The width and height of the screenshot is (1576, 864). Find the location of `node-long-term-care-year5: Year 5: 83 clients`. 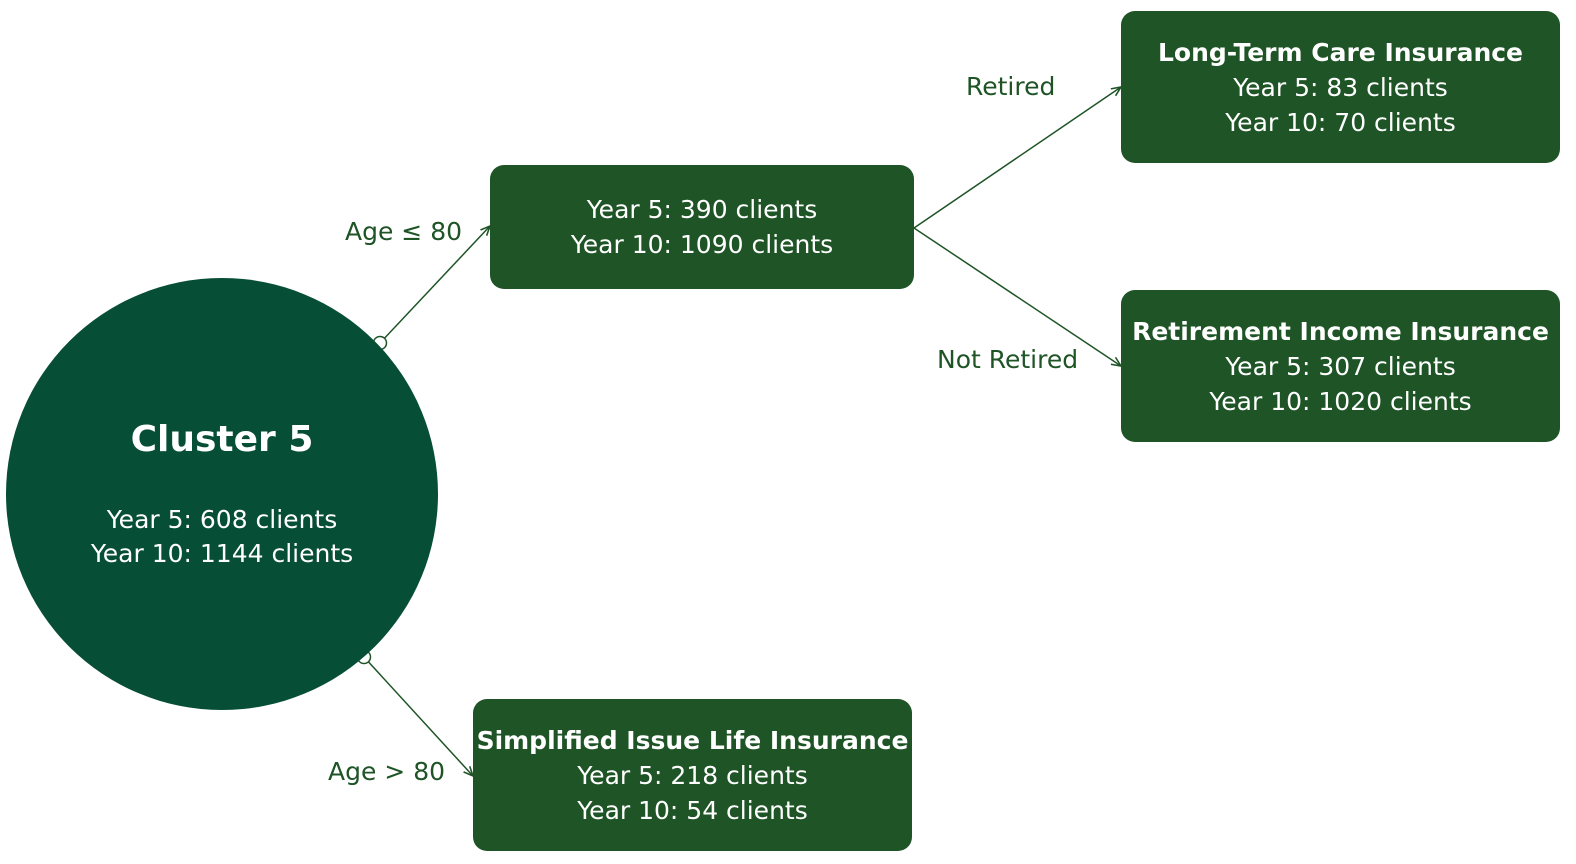

node-long-term-care-year5: Year 5: 83 clients is located at coordinates (1340, 87).